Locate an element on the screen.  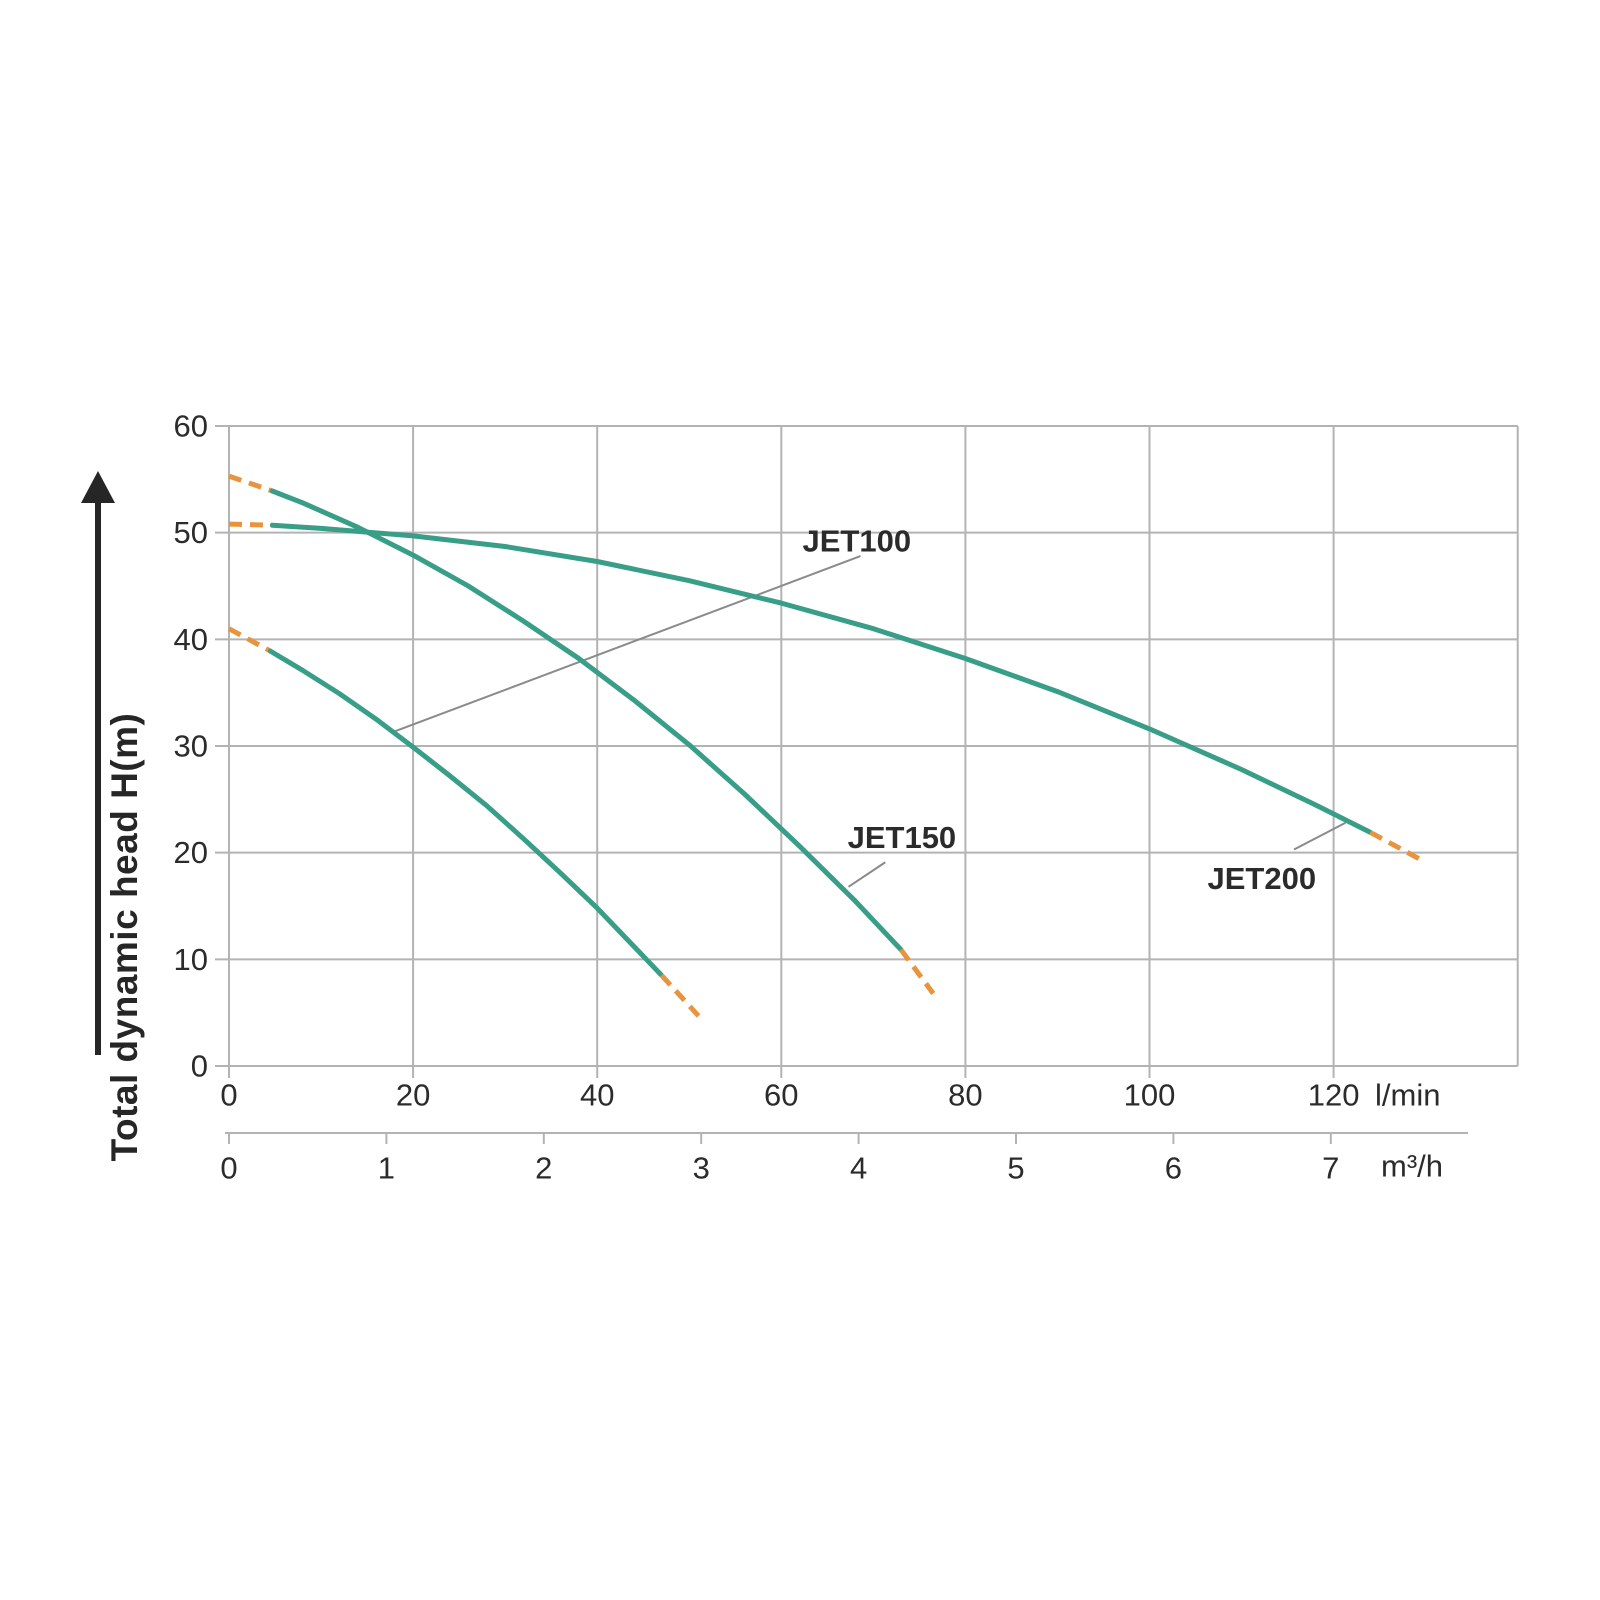
arrow-shaft is located at coordinates (98, 777).